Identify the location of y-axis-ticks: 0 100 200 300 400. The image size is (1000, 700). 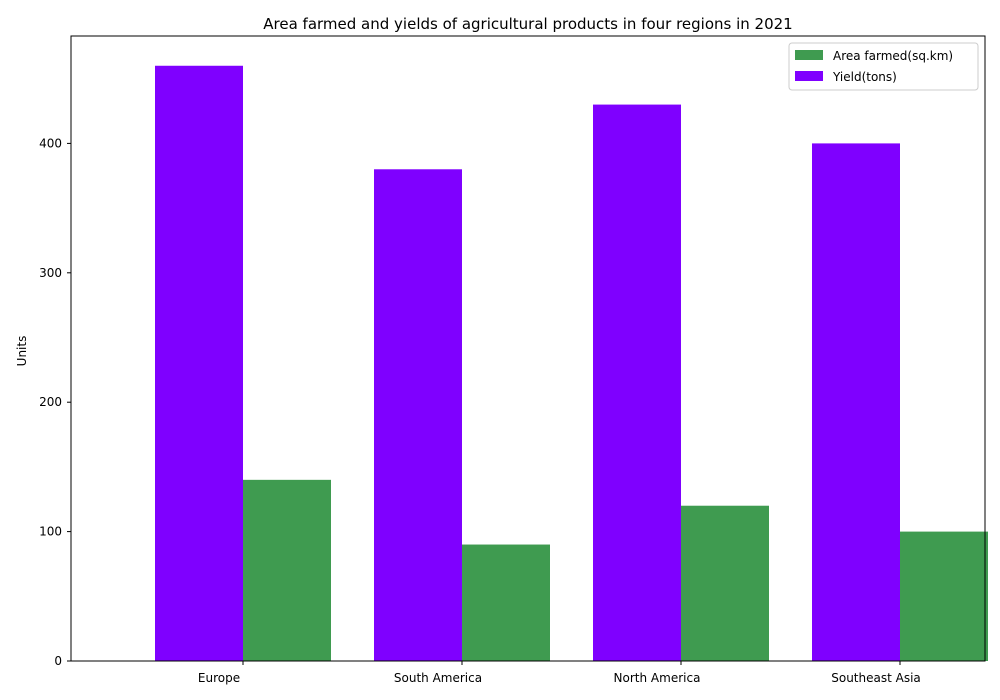
(55, 402).